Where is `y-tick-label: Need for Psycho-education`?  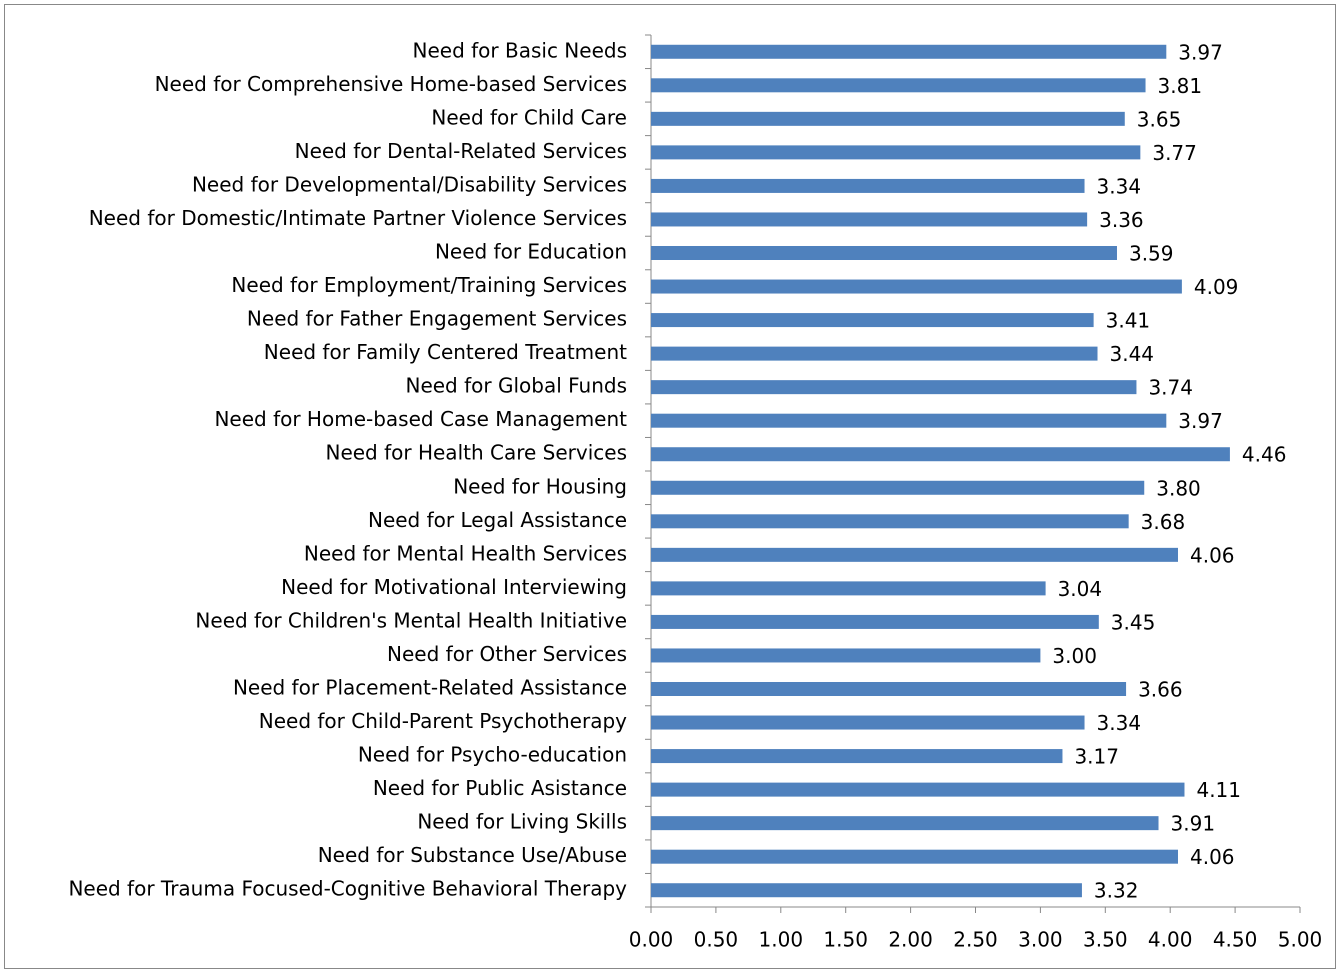
y-tick-label: Need for Psycho-education is located at coordinates (492, 755).